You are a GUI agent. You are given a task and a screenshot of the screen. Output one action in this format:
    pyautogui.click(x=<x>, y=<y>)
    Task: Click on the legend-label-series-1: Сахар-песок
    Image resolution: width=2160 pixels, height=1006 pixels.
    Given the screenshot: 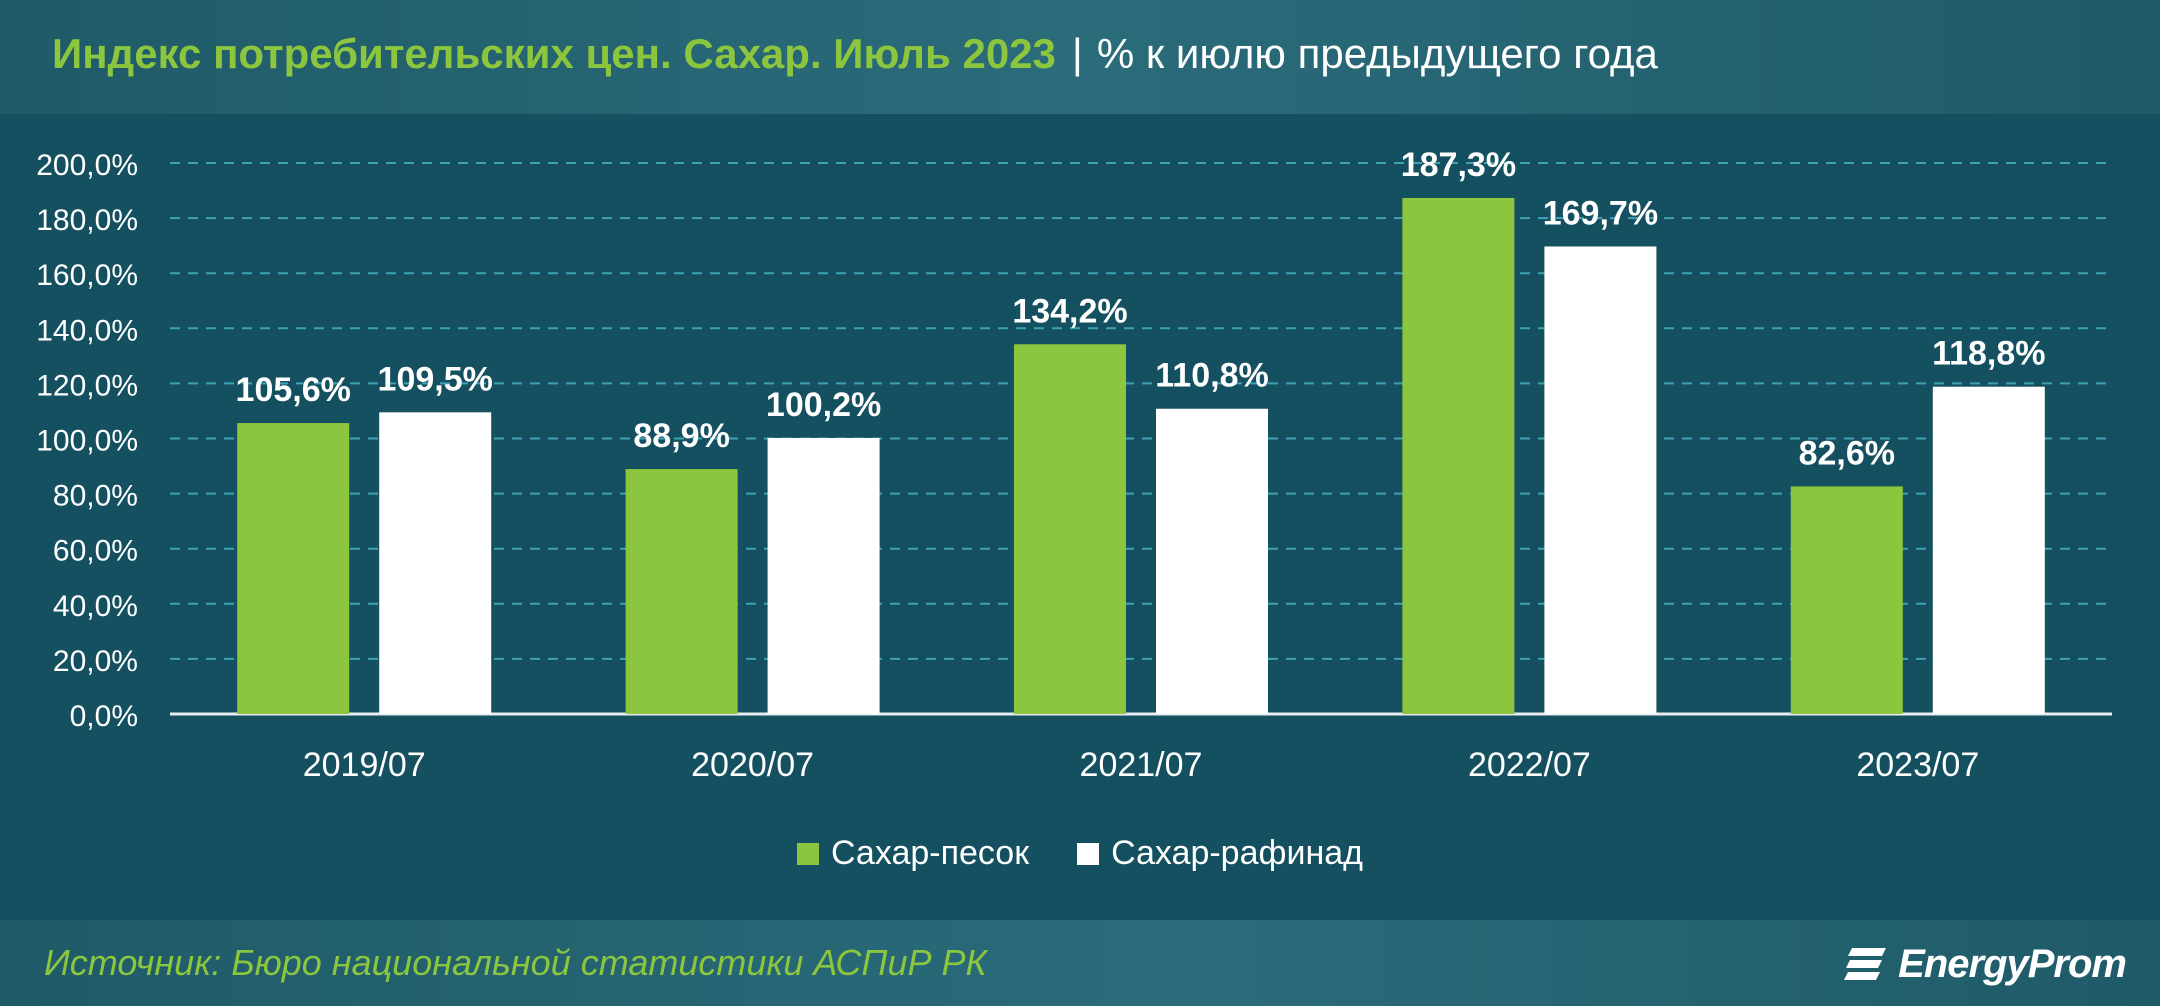 What is the action you would take?
    pyautogui.click(x=930, y=853)
    